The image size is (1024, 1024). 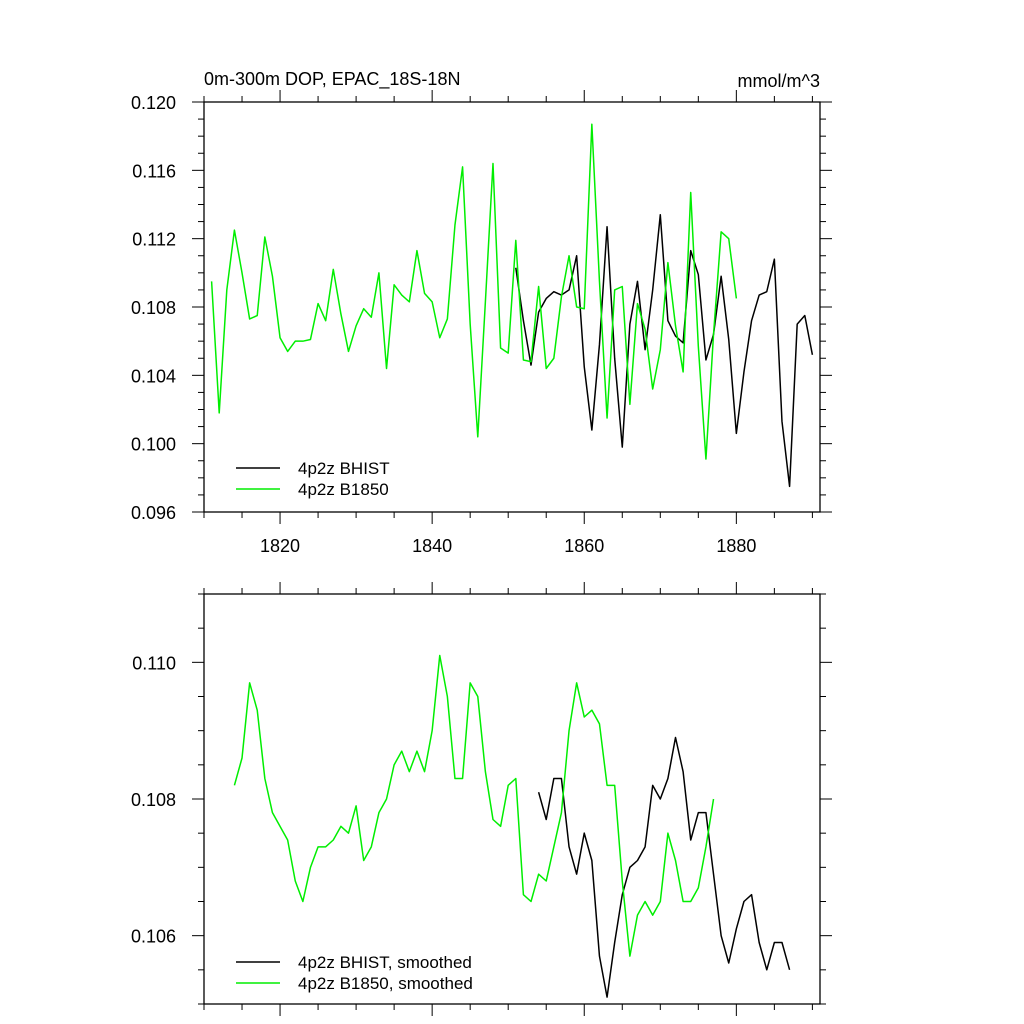 What do you see at coordinates (280, 546) in the screenshot?
I see `x-tick-label: 1820` at bounding box center [280, 546].